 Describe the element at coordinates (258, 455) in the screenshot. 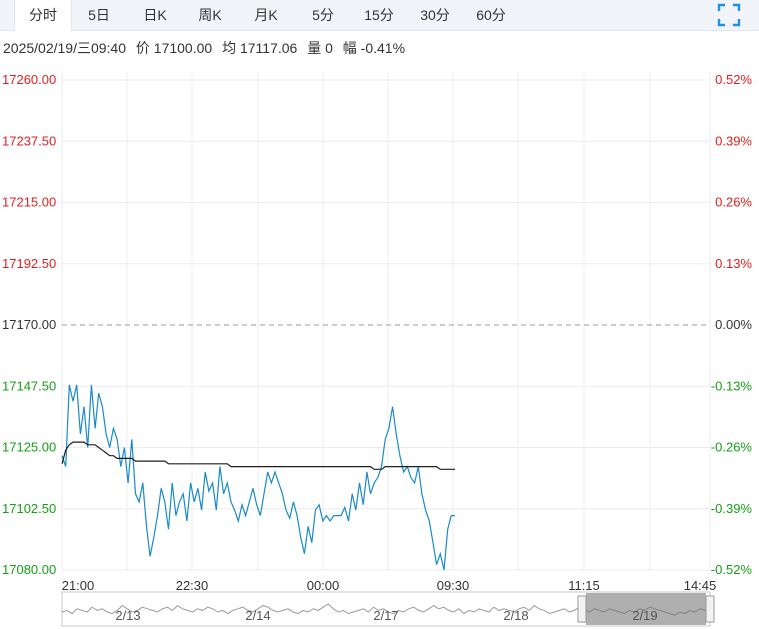

I see `average-line` at that location.